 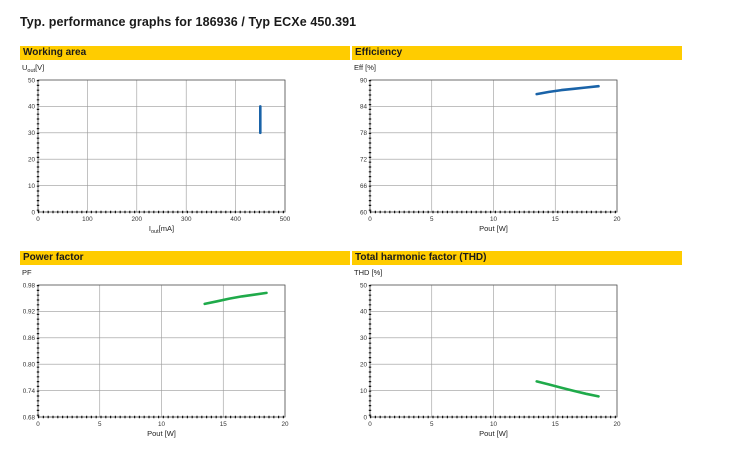 What do you see at coordinates (364, 133) in the screenshot?
I see `y-tick-label: 78` at bounding box center [364, 133].